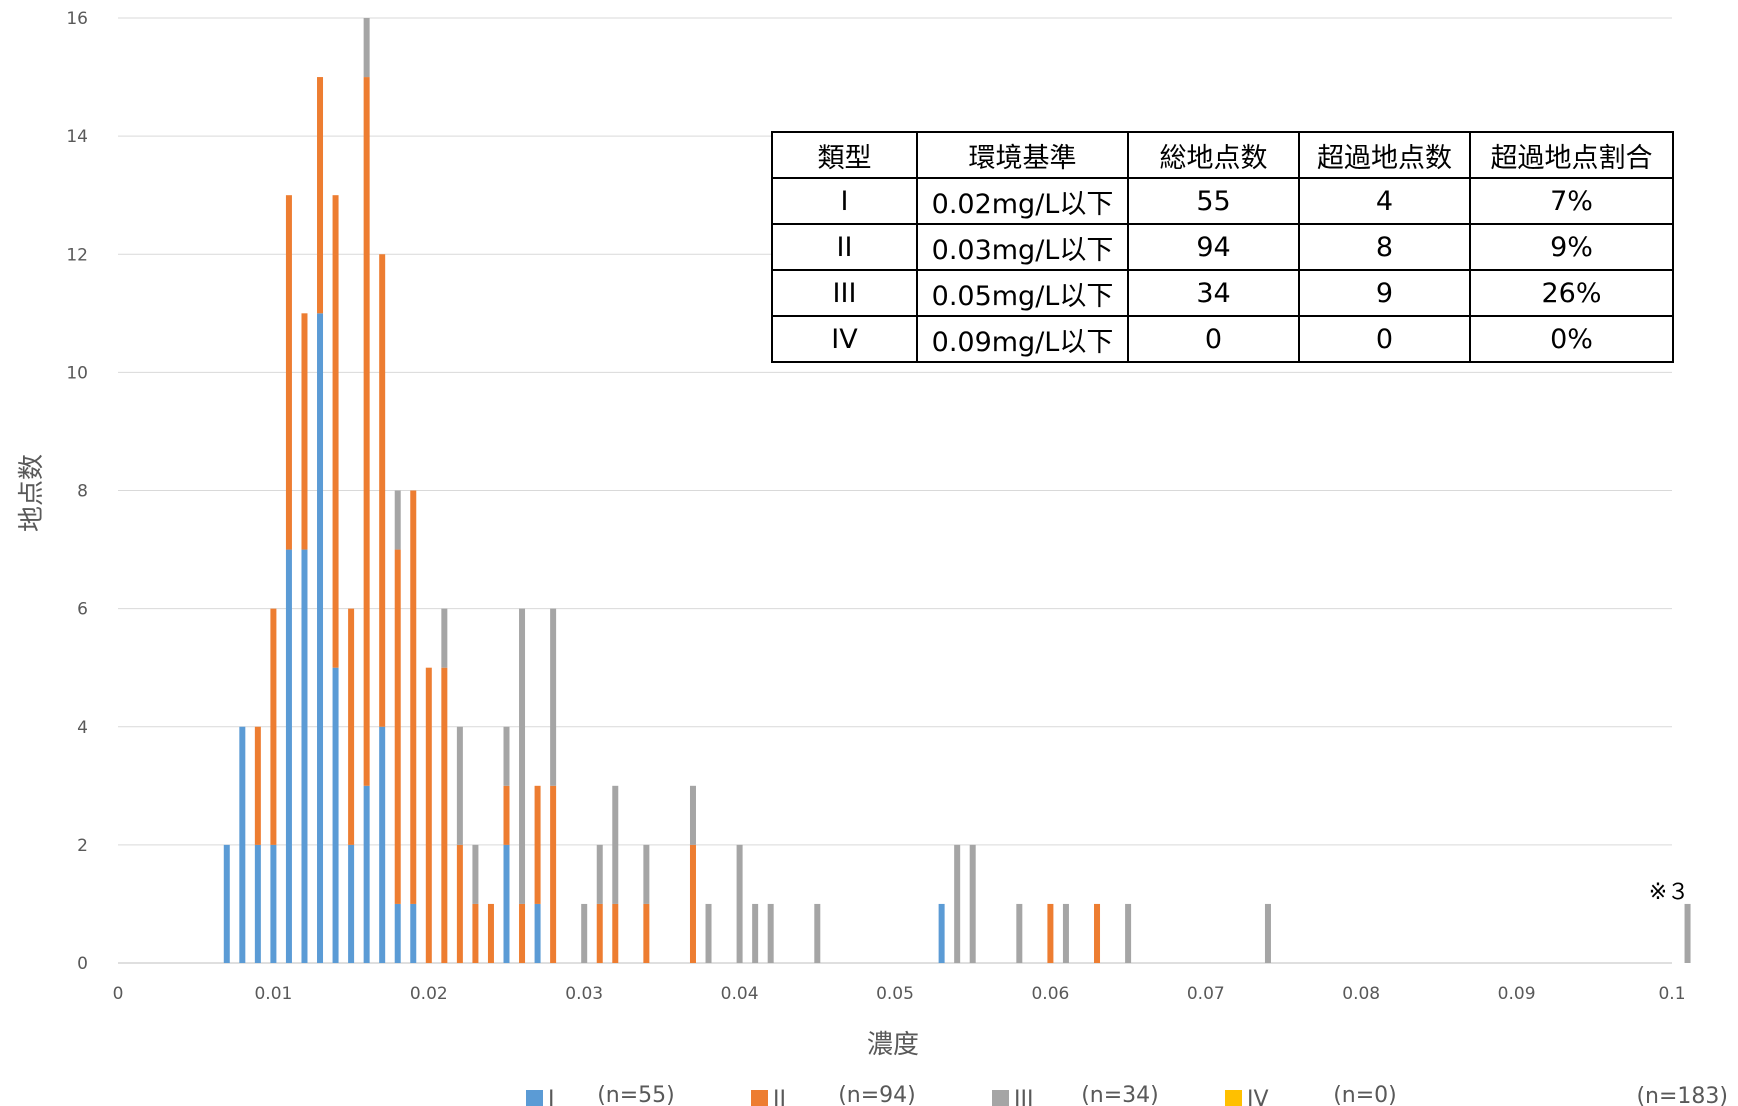 The image size is (1738, 1106). What do you see at coordinates (895, 994) in the screenshot?
I see `x-tick-label: 0.05` at bounding box center [895, 994].